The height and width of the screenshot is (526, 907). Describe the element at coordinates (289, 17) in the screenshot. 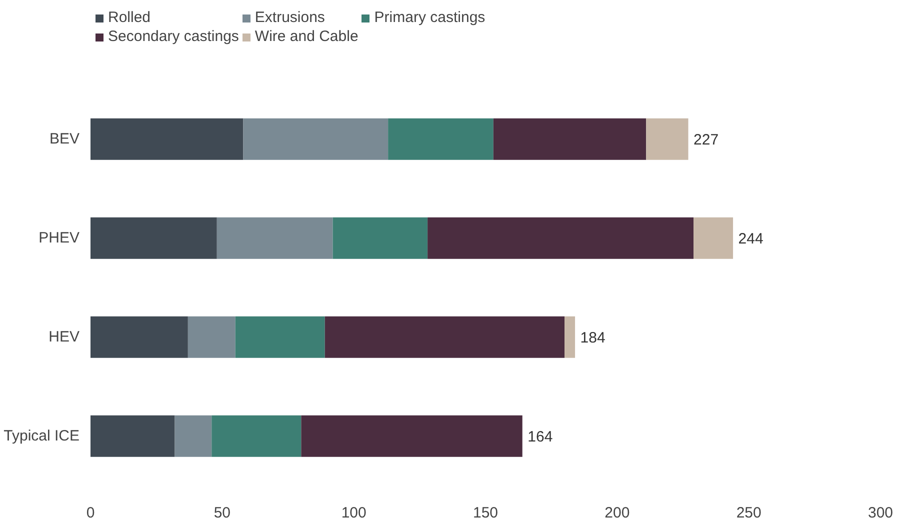

I see `legend-label: Extrusions` at that location.